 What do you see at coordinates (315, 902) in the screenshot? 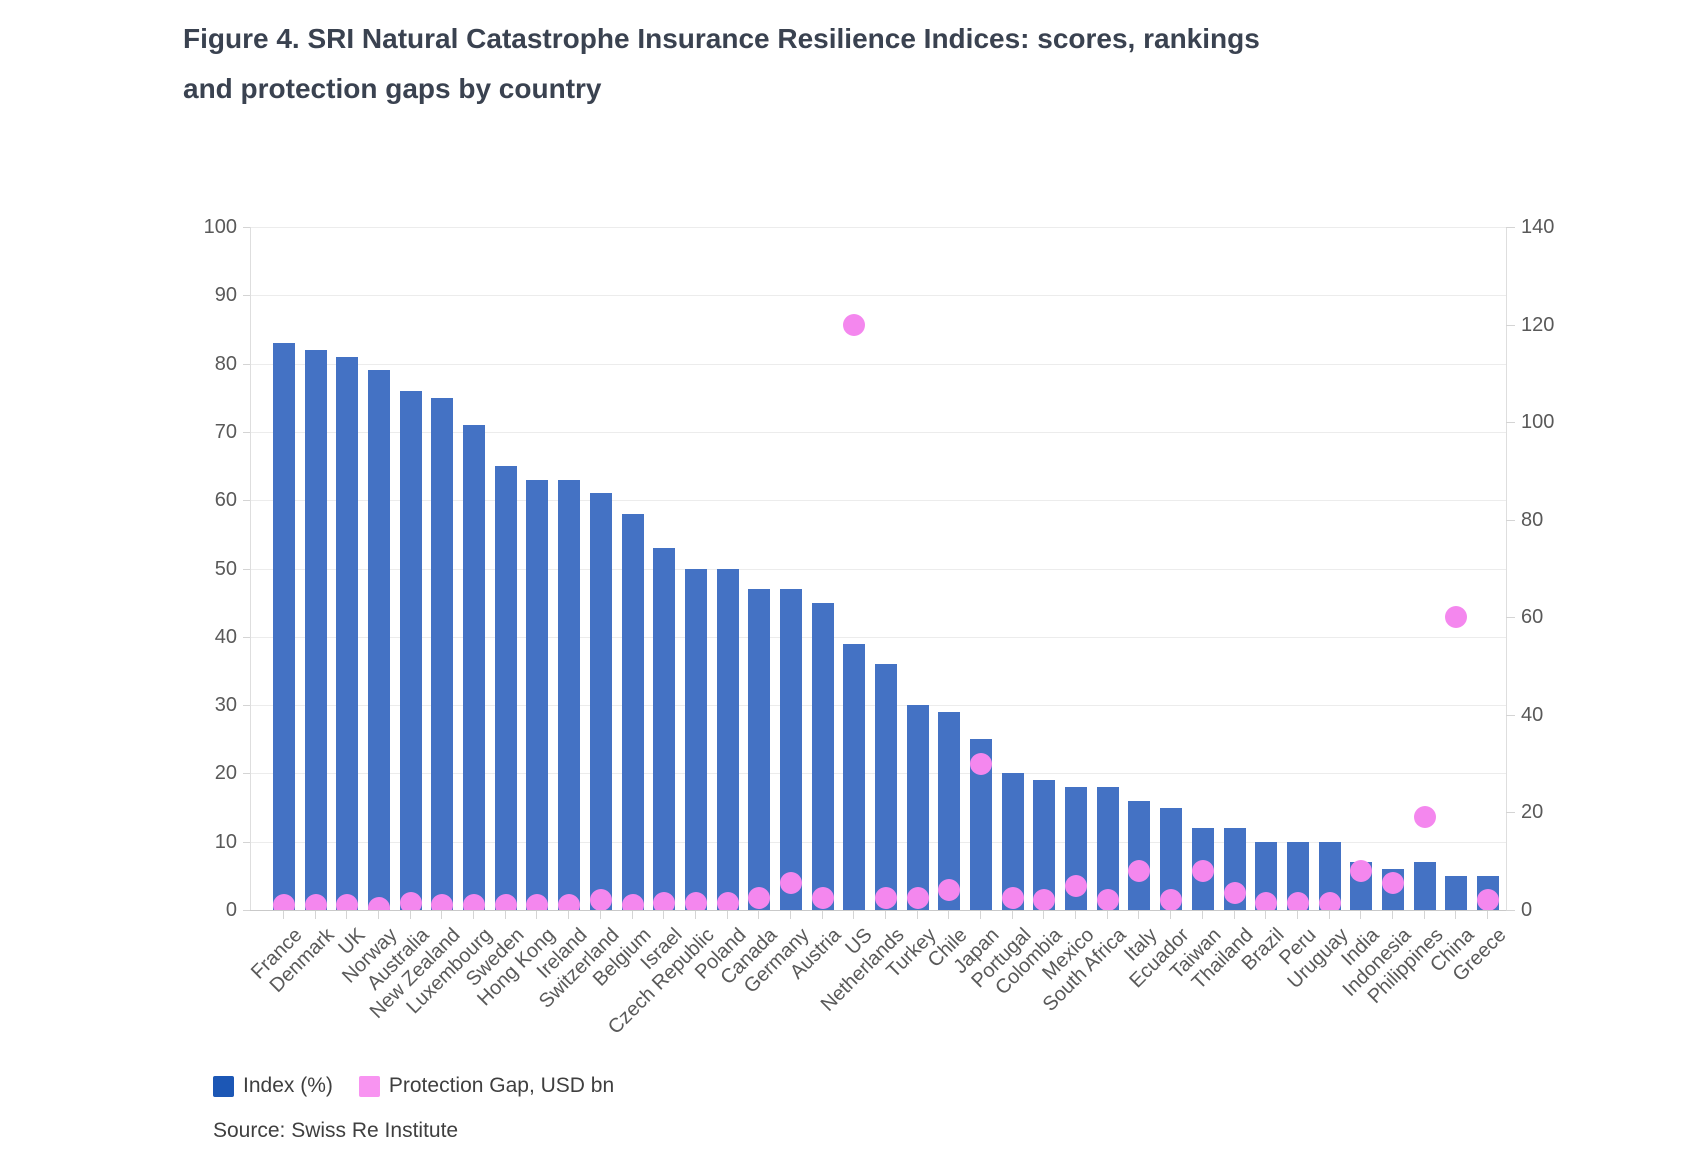
I see `protection-gap-dot-denmark` at bounding box center [315, 902].